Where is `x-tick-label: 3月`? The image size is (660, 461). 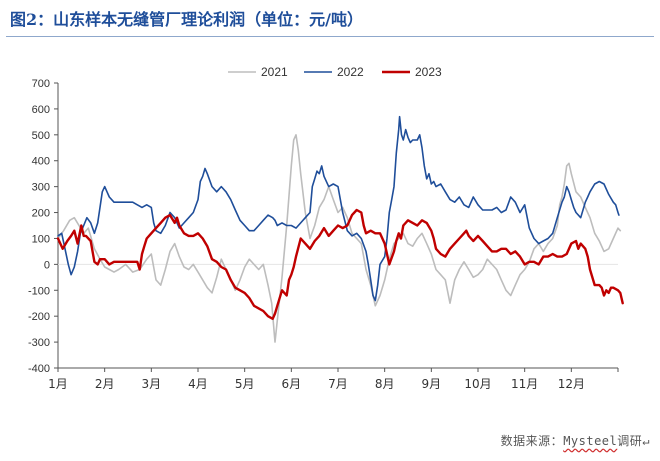 x-tick-label: 3月 is located at coordinates (152, 384).